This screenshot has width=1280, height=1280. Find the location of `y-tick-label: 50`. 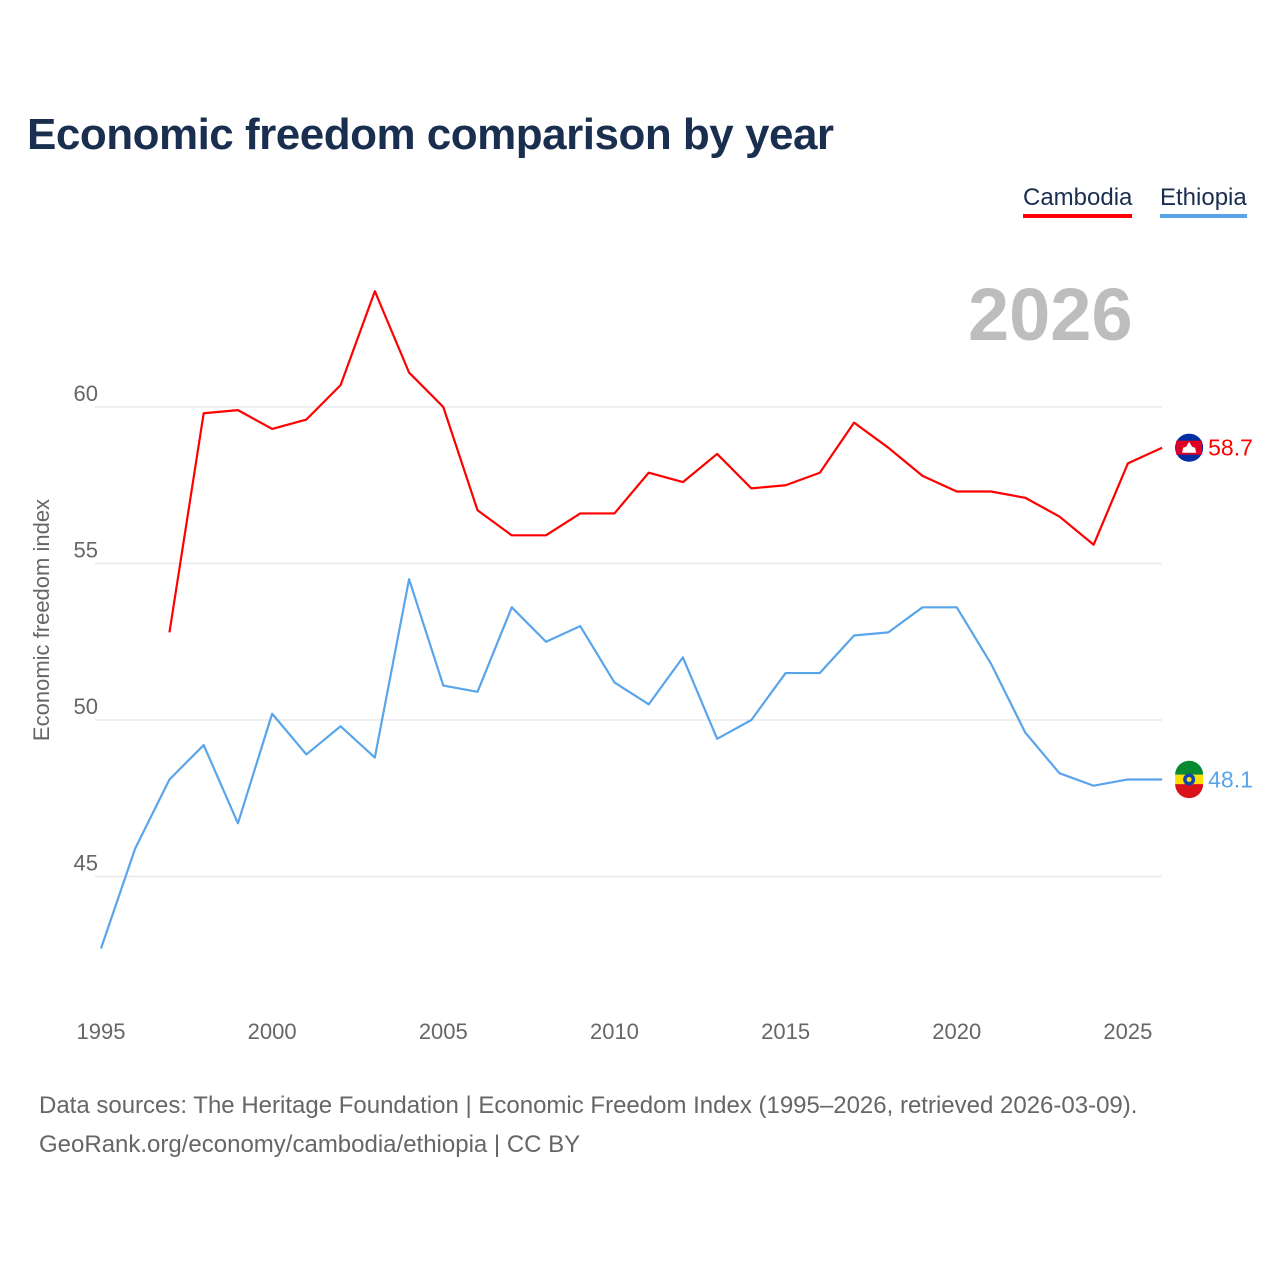

y-tick-label: 50 is located at coordinates (86, 706).